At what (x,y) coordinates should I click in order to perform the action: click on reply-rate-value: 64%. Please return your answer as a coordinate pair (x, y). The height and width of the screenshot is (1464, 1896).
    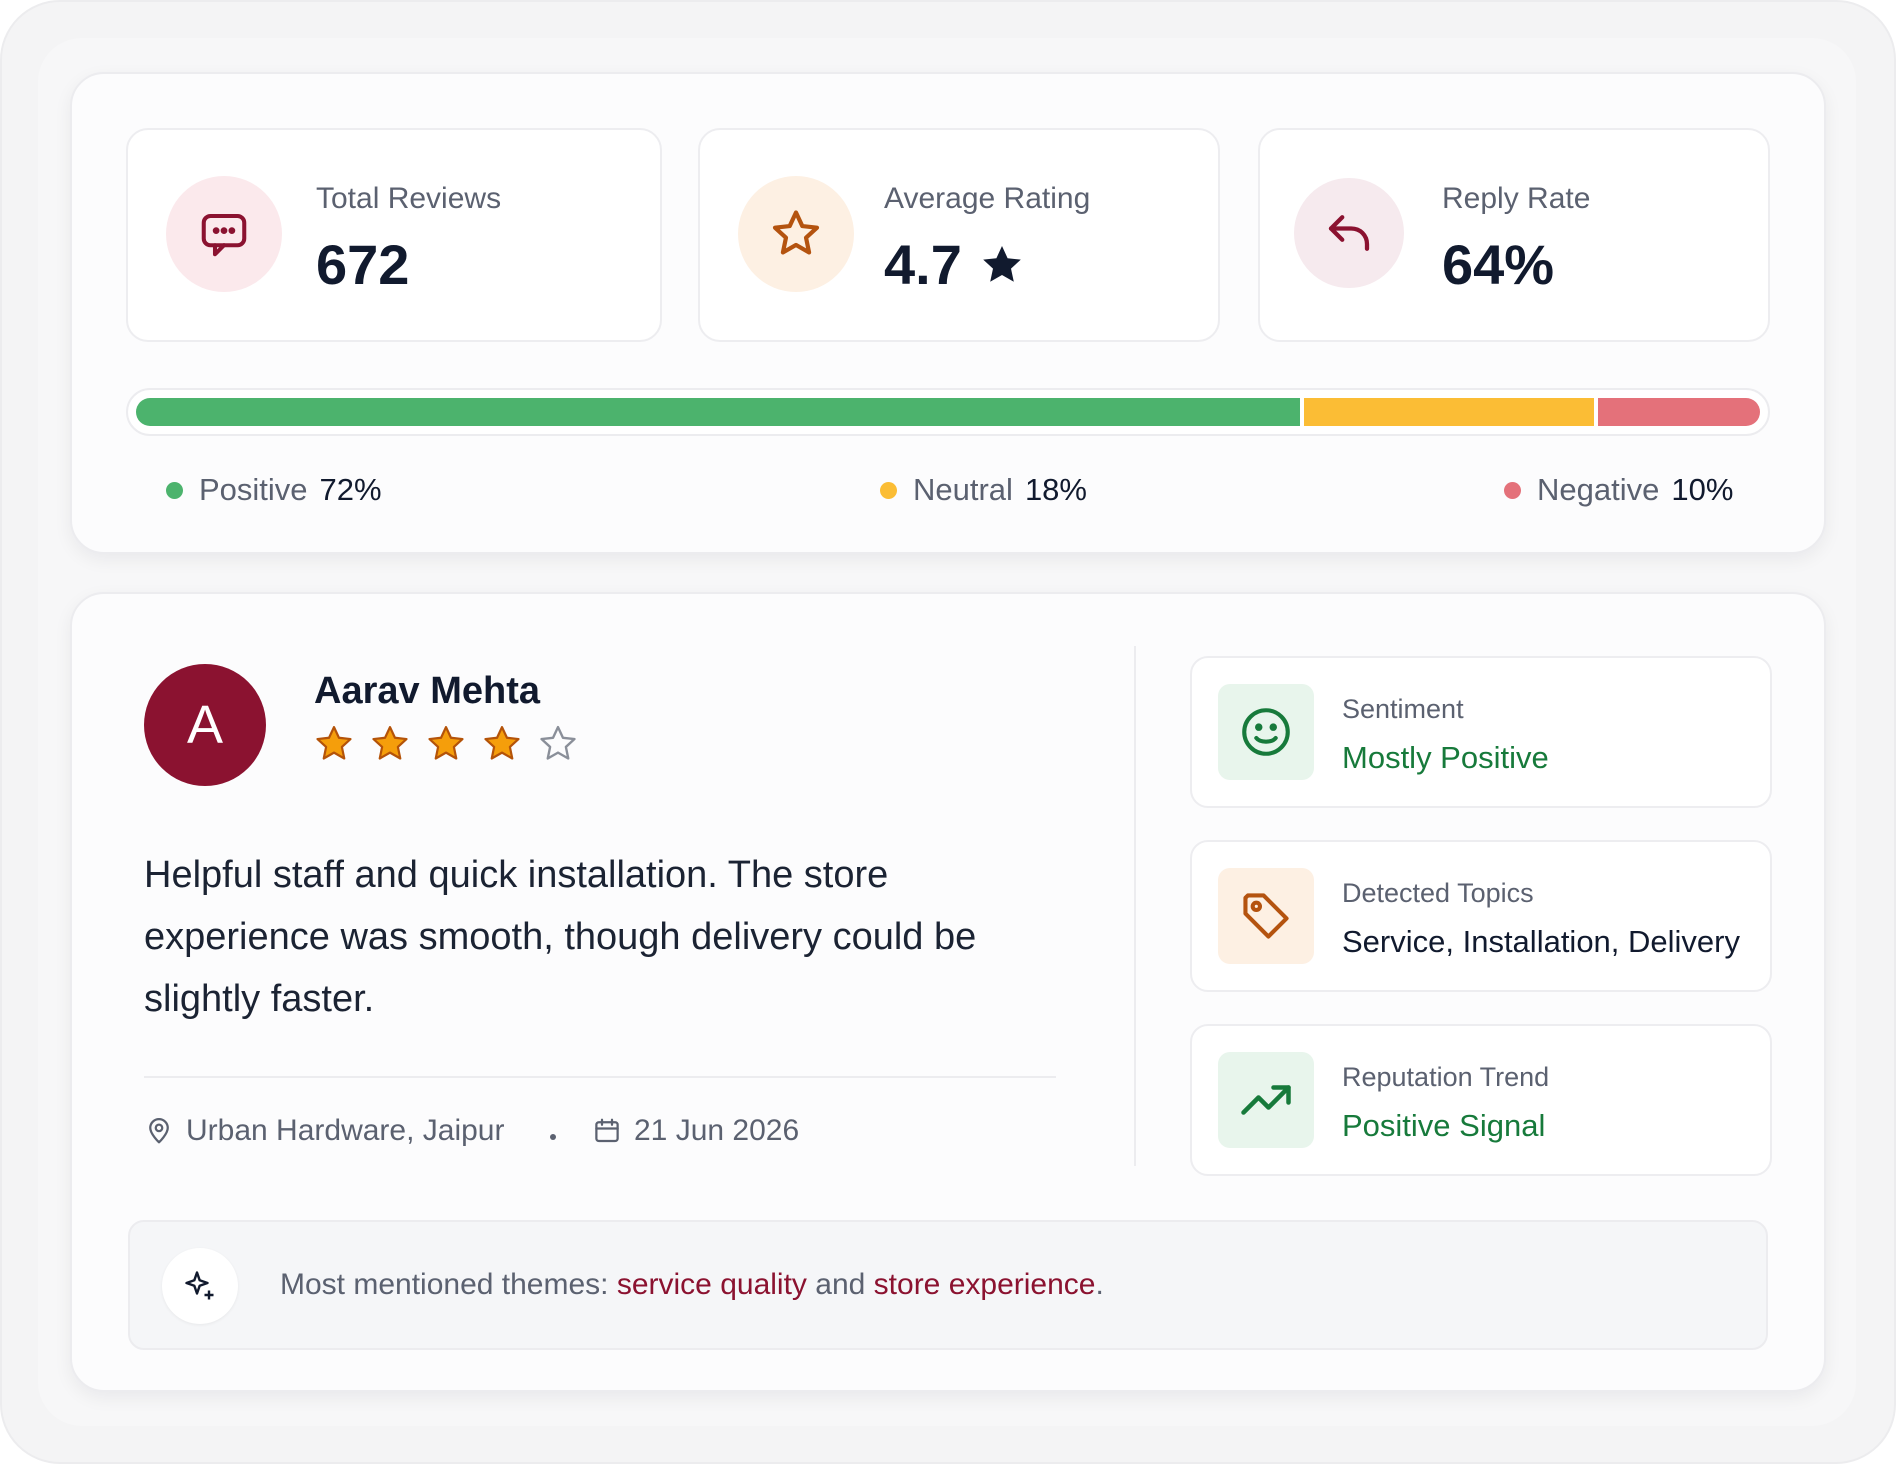
    Looking at the image, I should click on (1498, 264).